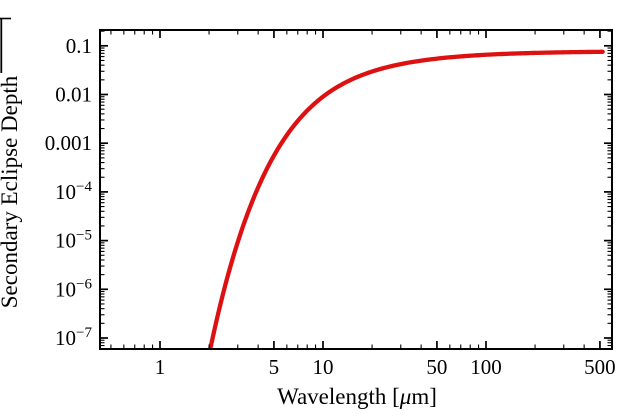  I want to click on y-axis-title: Secondary Eclipse Depth, so click(11, 191).